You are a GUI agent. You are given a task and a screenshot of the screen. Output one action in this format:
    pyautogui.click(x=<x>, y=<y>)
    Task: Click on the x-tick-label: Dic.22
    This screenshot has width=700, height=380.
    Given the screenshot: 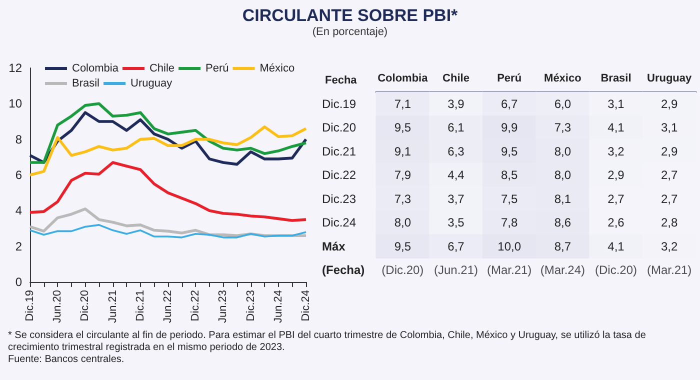 What is the action you would take?
    pyautogui.click(x=196, y=306)
    